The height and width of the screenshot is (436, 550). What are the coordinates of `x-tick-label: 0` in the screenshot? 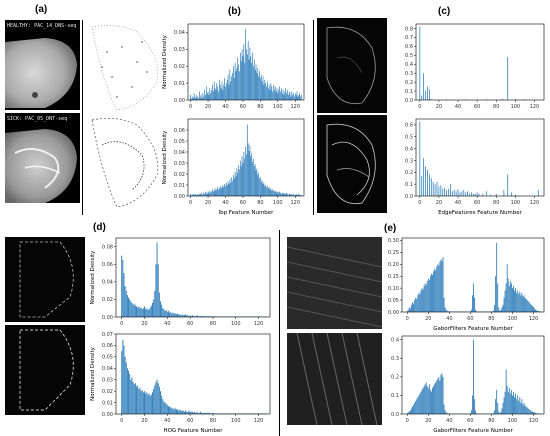 It's located at (121, 324).